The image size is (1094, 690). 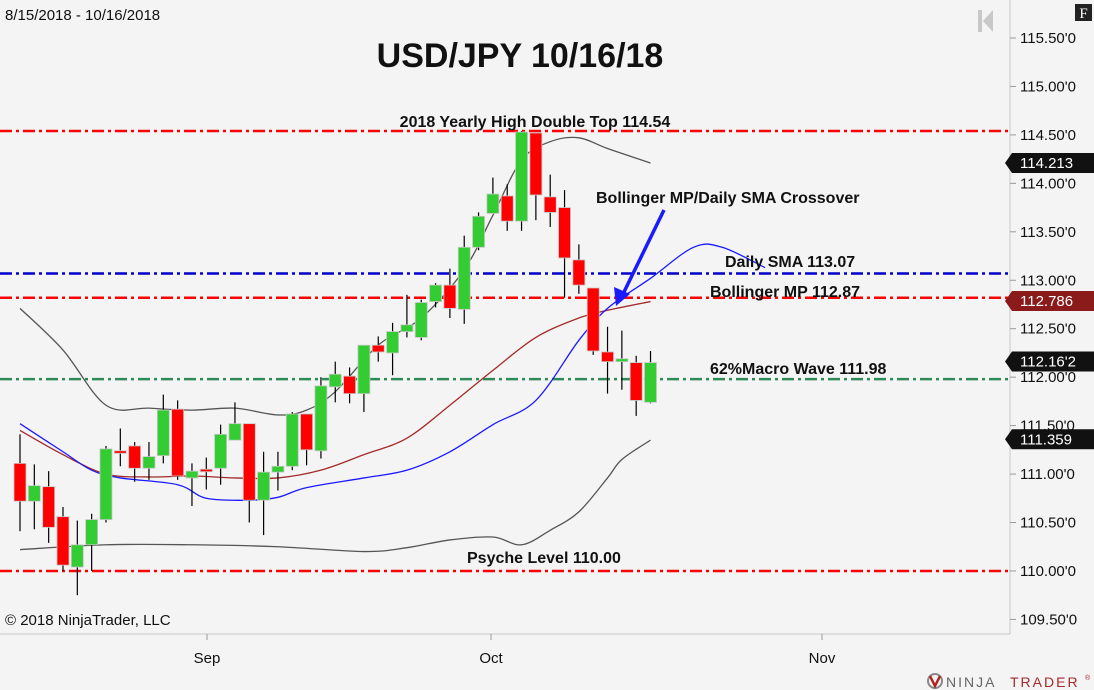 What do you see at coordinates (1046, 301) in the screenshot?
I see `price-marker-label: 112.786` at bounding box center [1046, 301].